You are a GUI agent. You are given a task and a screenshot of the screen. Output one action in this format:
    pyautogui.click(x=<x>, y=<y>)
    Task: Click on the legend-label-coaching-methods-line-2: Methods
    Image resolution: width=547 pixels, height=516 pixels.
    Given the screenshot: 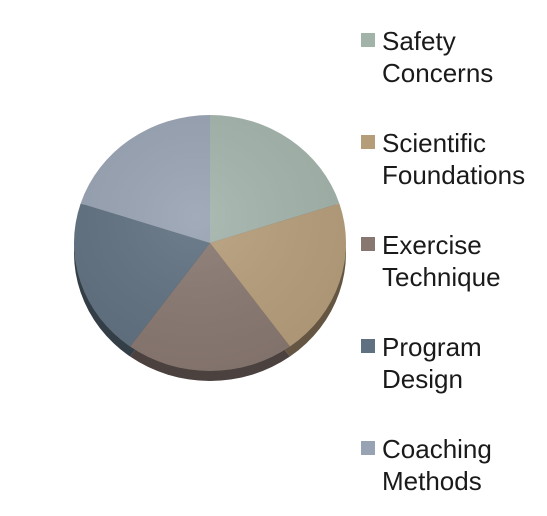 What is the action you would take?
    pyautogui.click(x=432, y=481)
    